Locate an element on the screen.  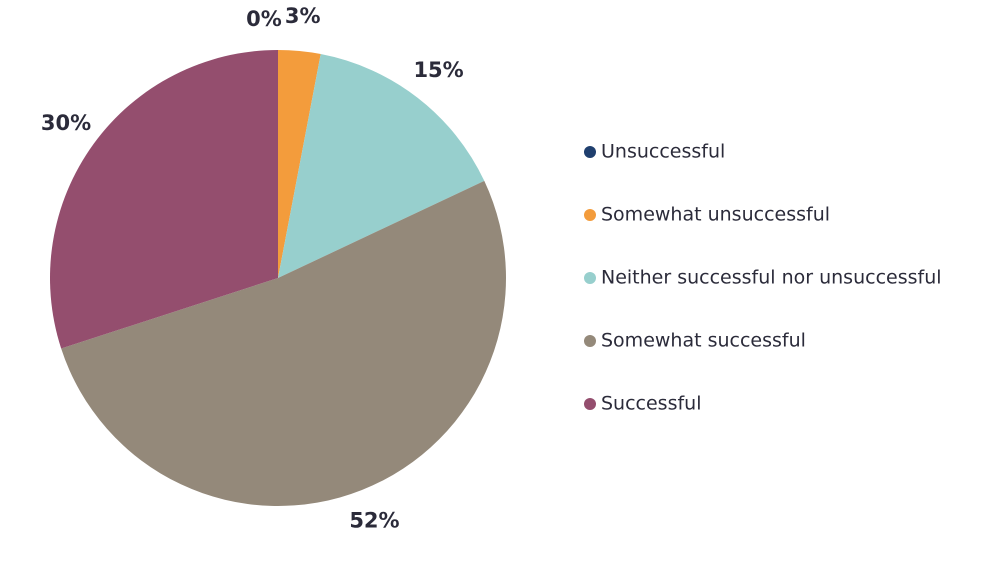
legend-label-neither-successful-nor-unsuccessful: Neither successful nor unsuccessful is located at coordinates (771, 278).